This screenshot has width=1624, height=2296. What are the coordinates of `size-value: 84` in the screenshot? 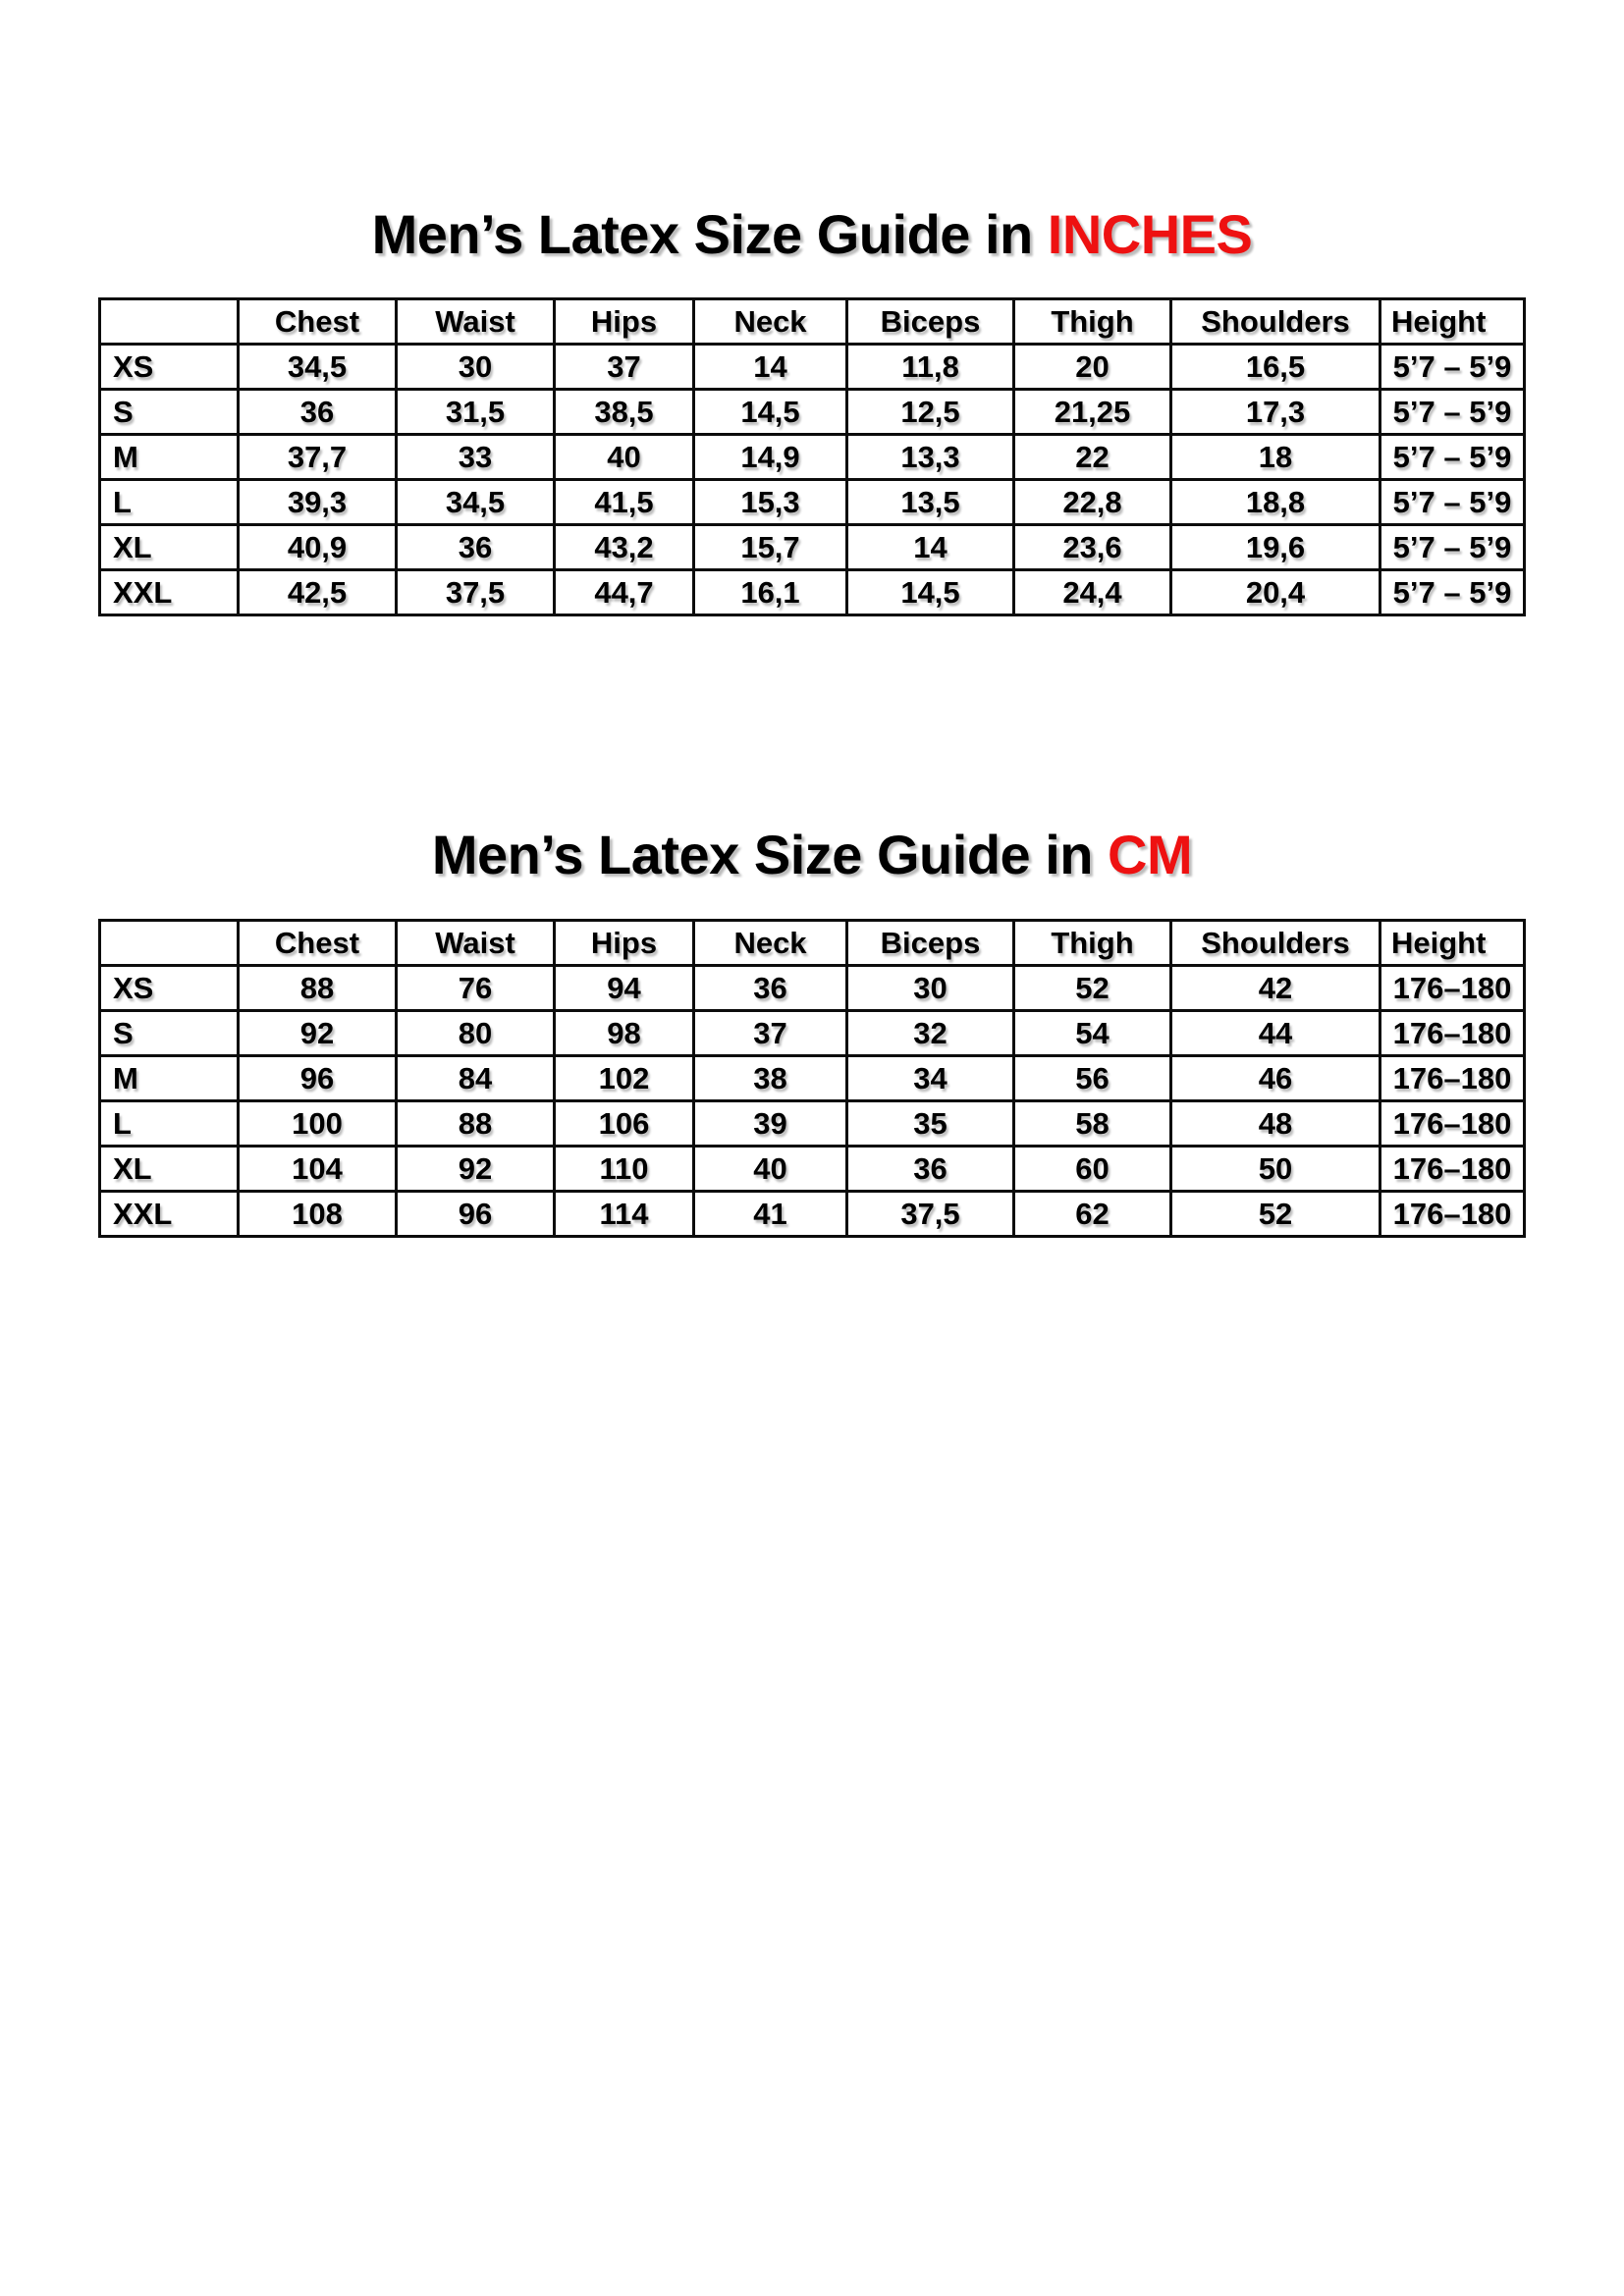 It's located at (475, 1078).